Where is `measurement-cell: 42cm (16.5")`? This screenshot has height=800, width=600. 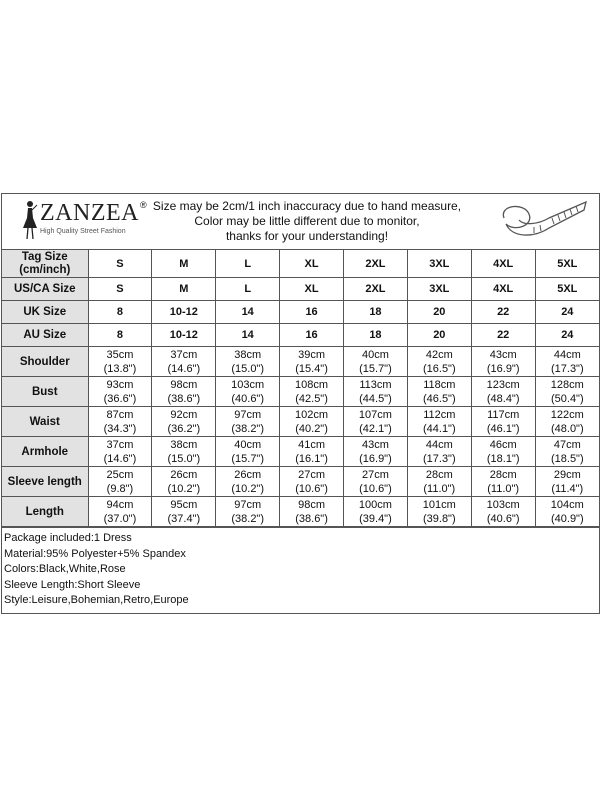 measurement-cell: 42cm (16.5") is located at coordinates (439, 361).